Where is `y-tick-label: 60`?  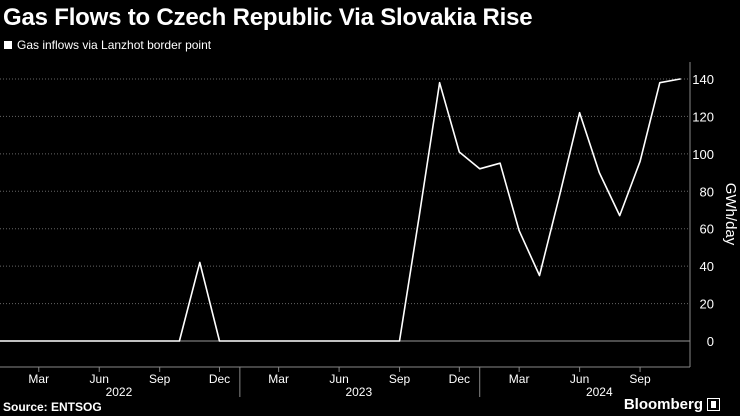 y-tick-label: 60 is located at coordinates (707, 229).